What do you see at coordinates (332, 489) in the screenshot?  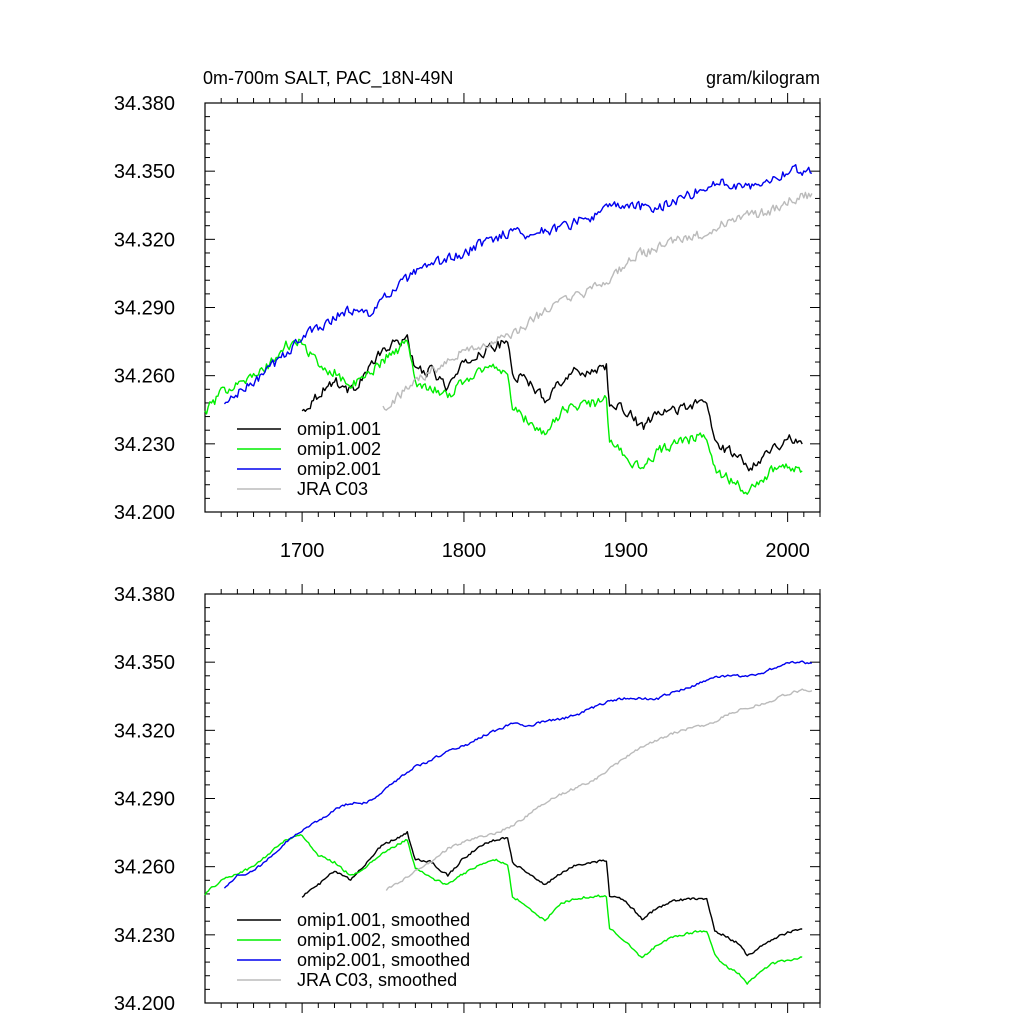 I see `legend-label: JRA C03` at bounding box center [332, 489].